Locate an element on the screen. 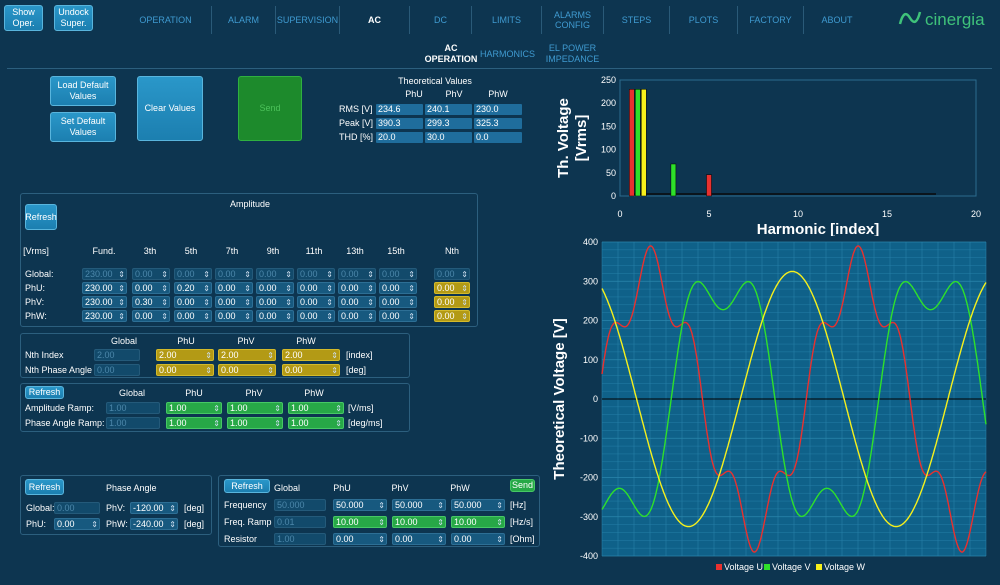 This screenshot has height=585, width=1000. tab-alarm: ALARM is located at coordinates (244, 20).